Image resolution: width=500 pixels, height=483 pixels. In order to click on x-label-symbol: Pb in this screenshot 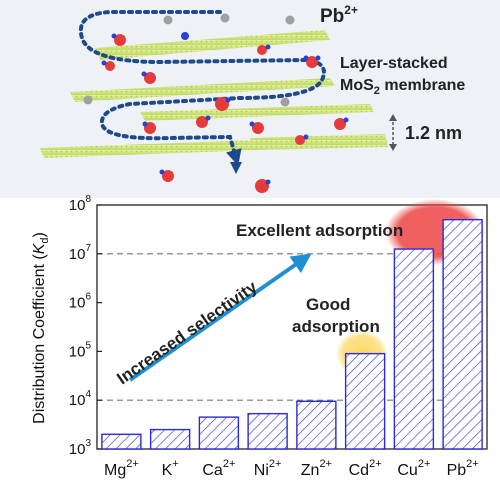, I will do `click(457, 470)`.